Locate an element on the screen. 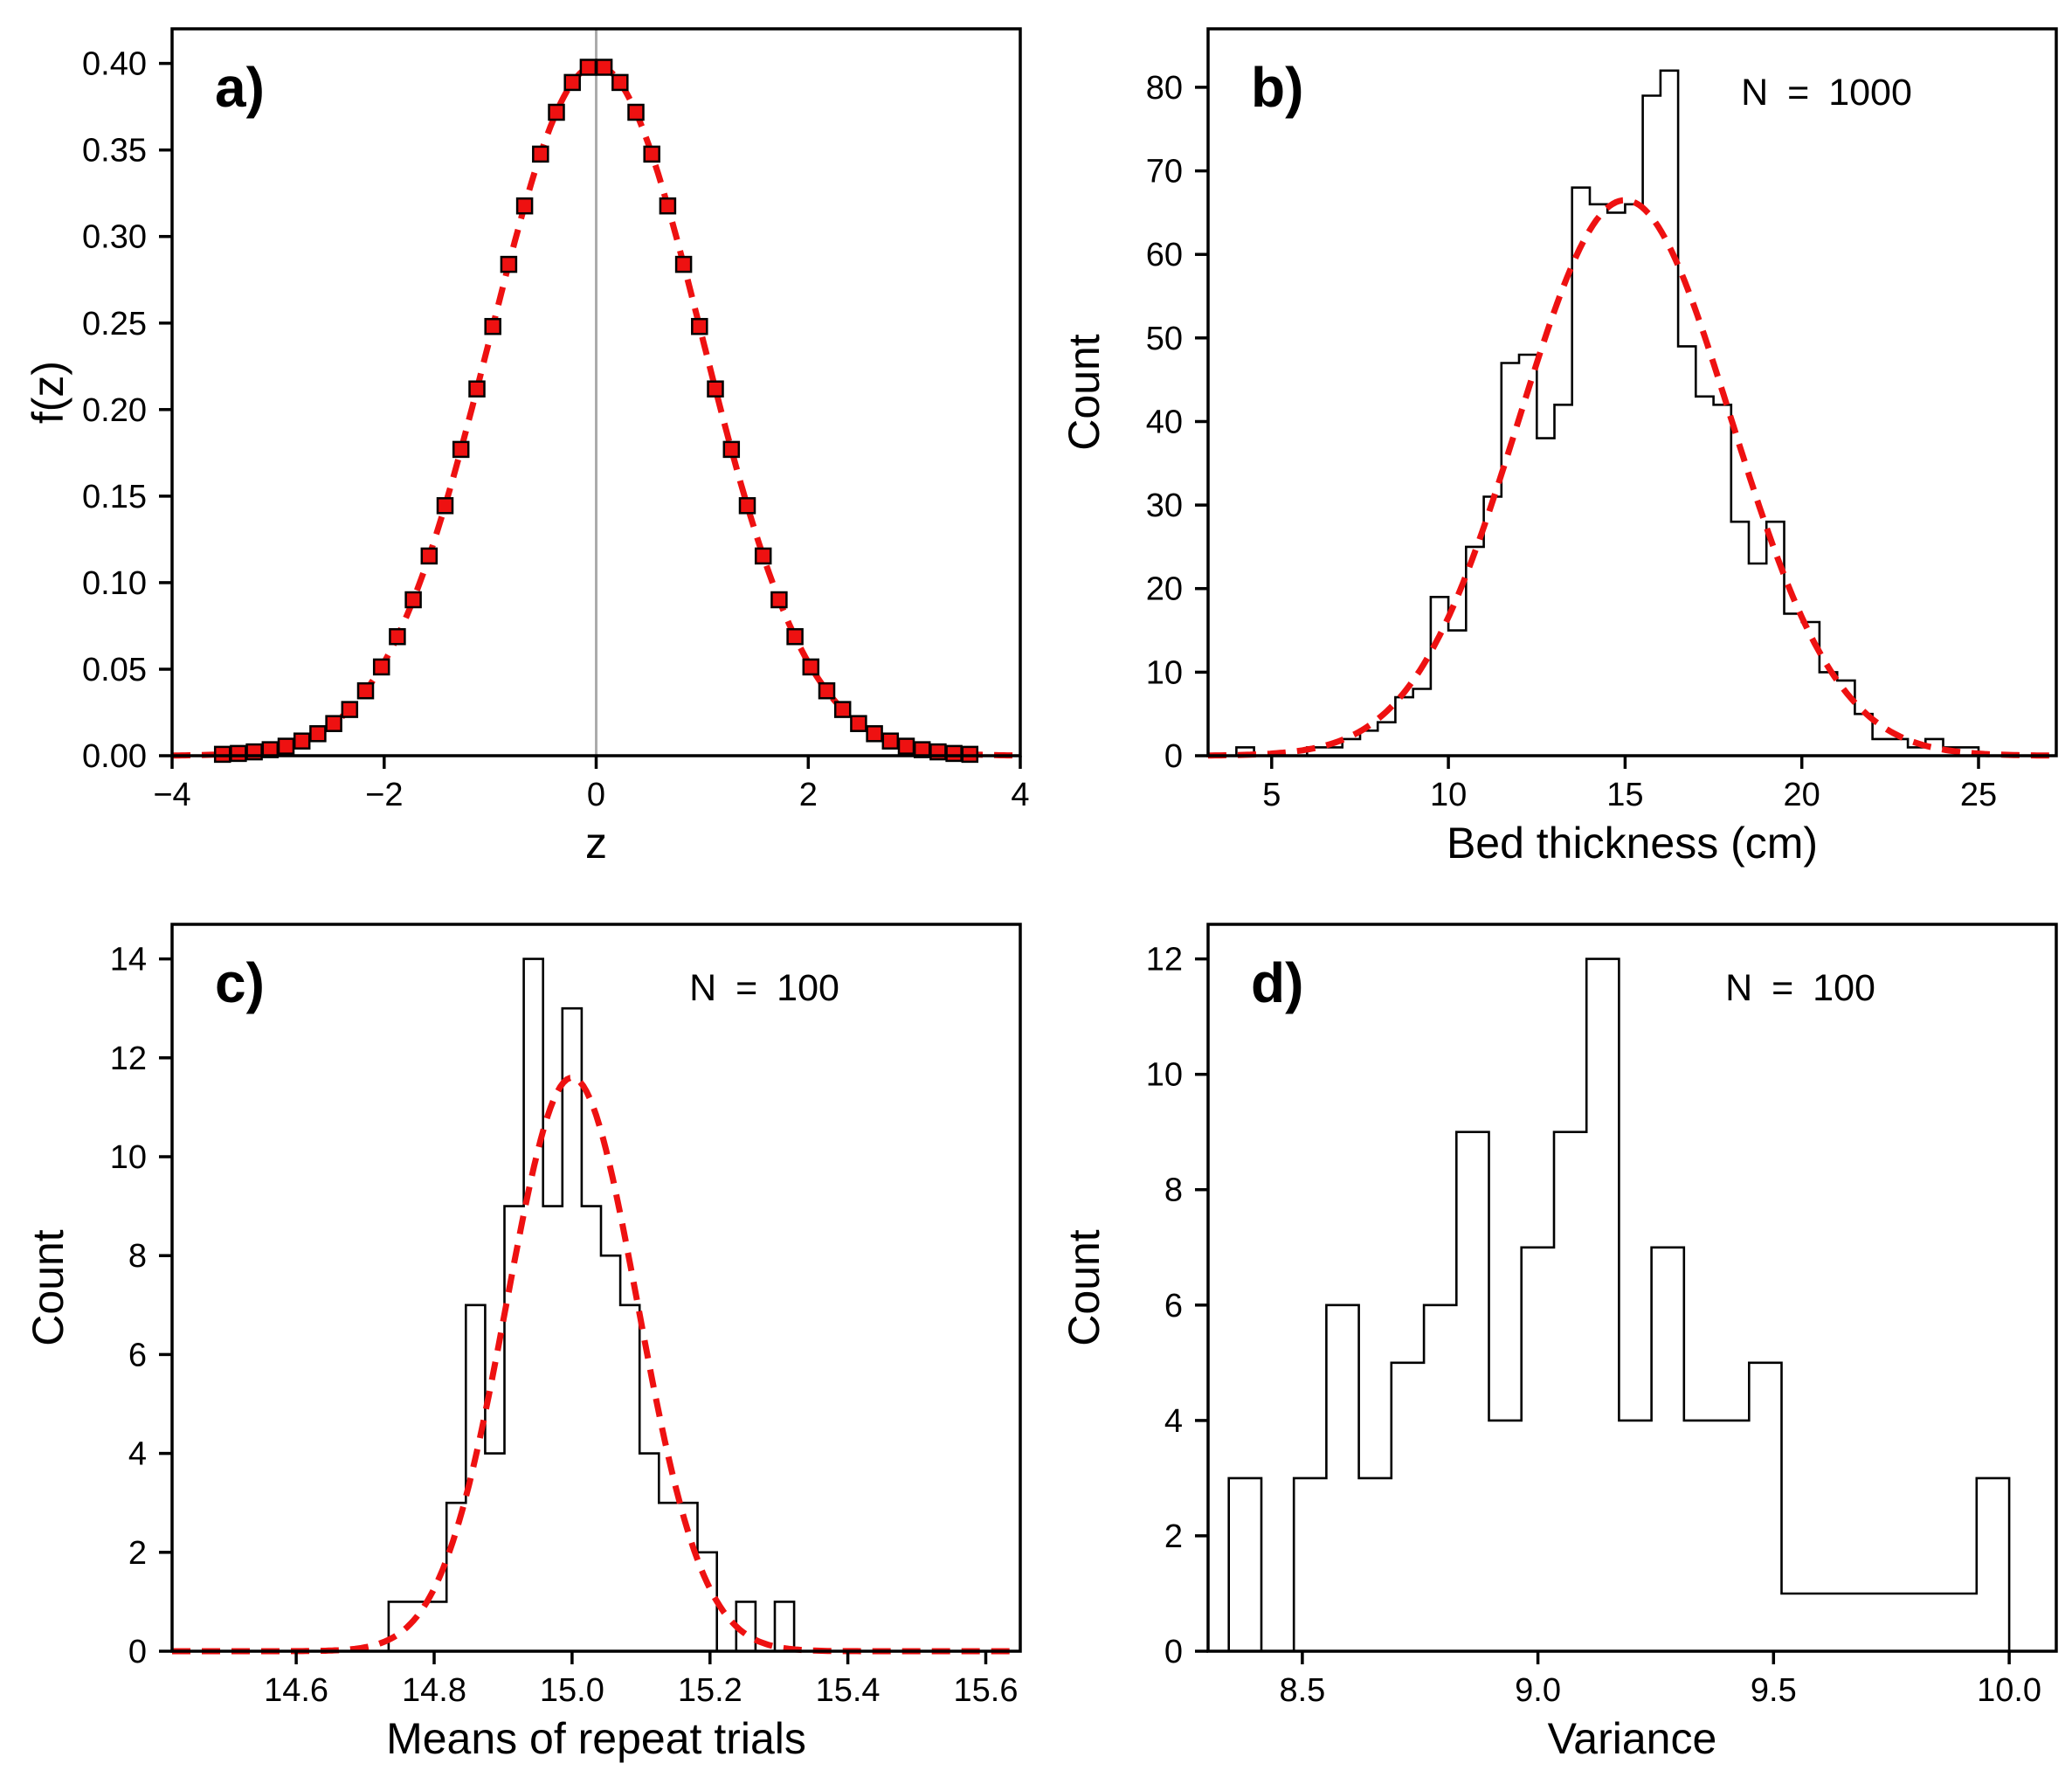 The height and width of the screenshot is (1791, 2072). x-tick-label: 5 is located at coordinates (1271, 795).